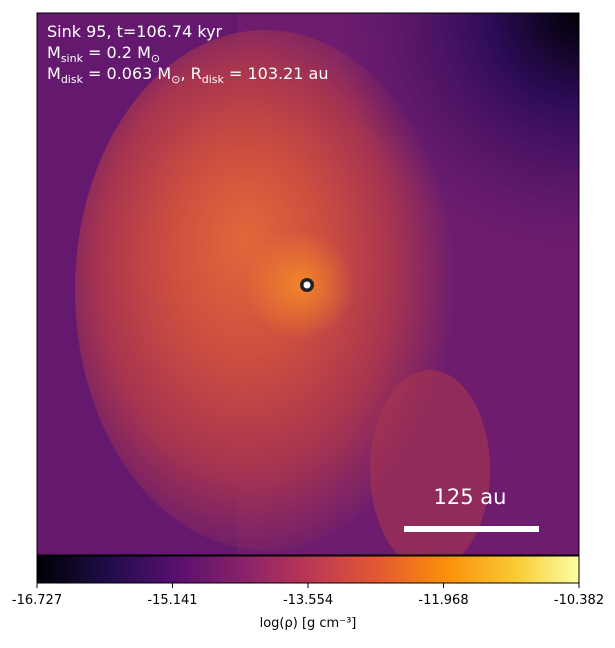 The width and height of the screenshot is (615, 648). What do you see at coordinates (72, 58) in the screenshot?
I see `annotation-subscript: sink` at bounding box center [72, 58].